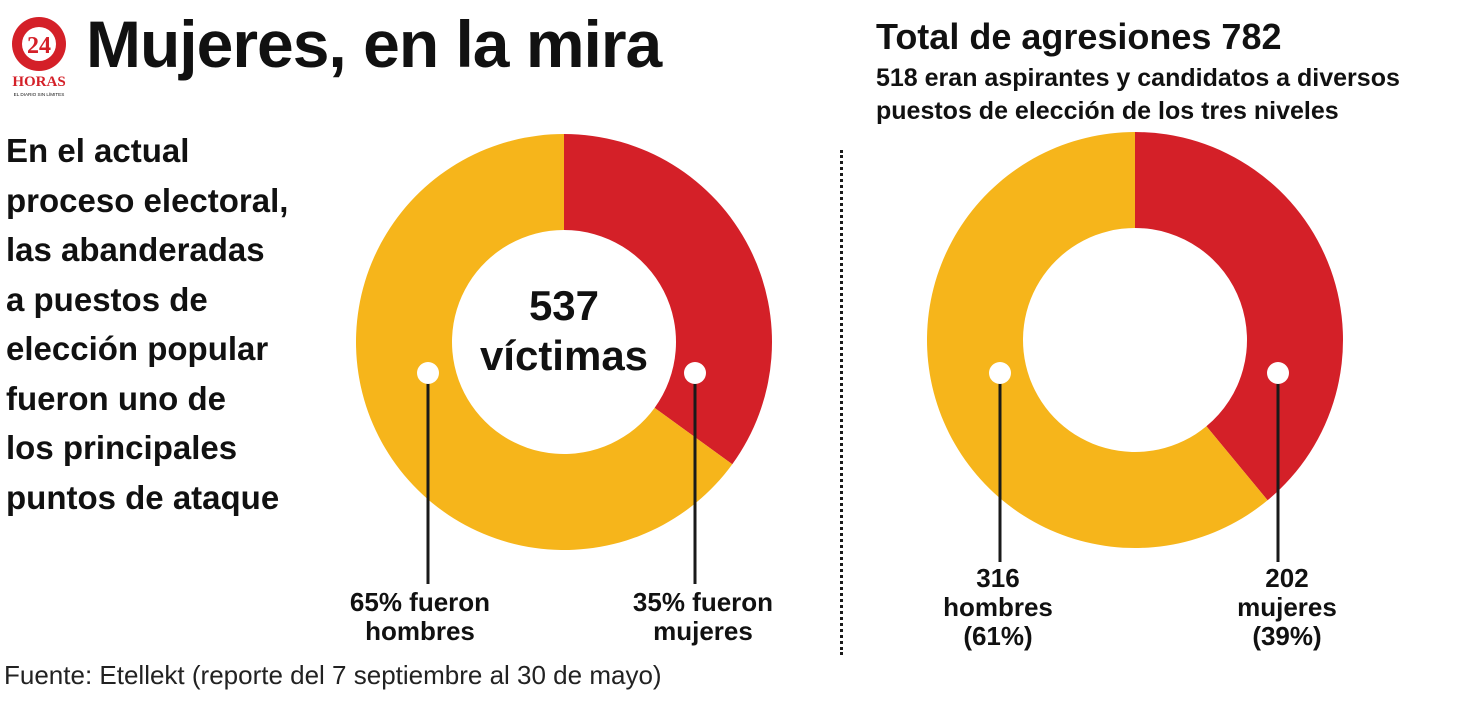 This screenshot has width=1467, height=707. I want to click on intro-line: En el actual, so click(98, 150).